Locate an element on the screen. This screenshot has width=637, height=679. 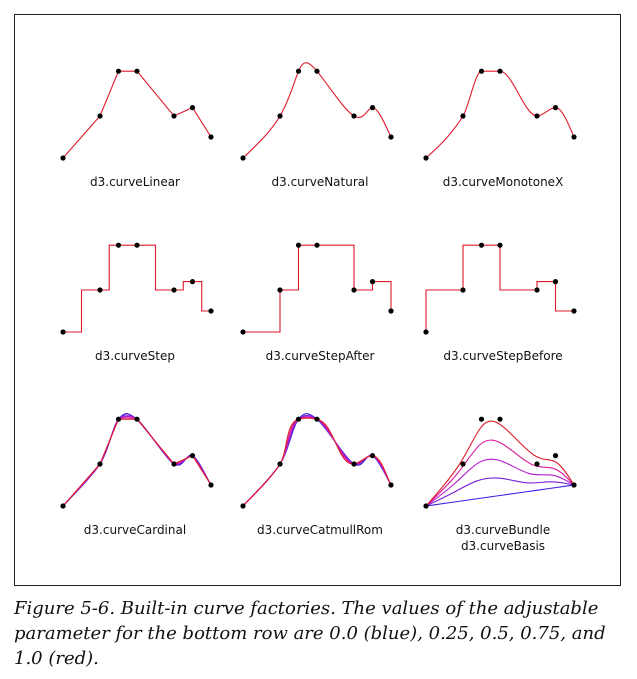
panel-label: d3.curveMonotoneX is located at coordinates (503, 182).